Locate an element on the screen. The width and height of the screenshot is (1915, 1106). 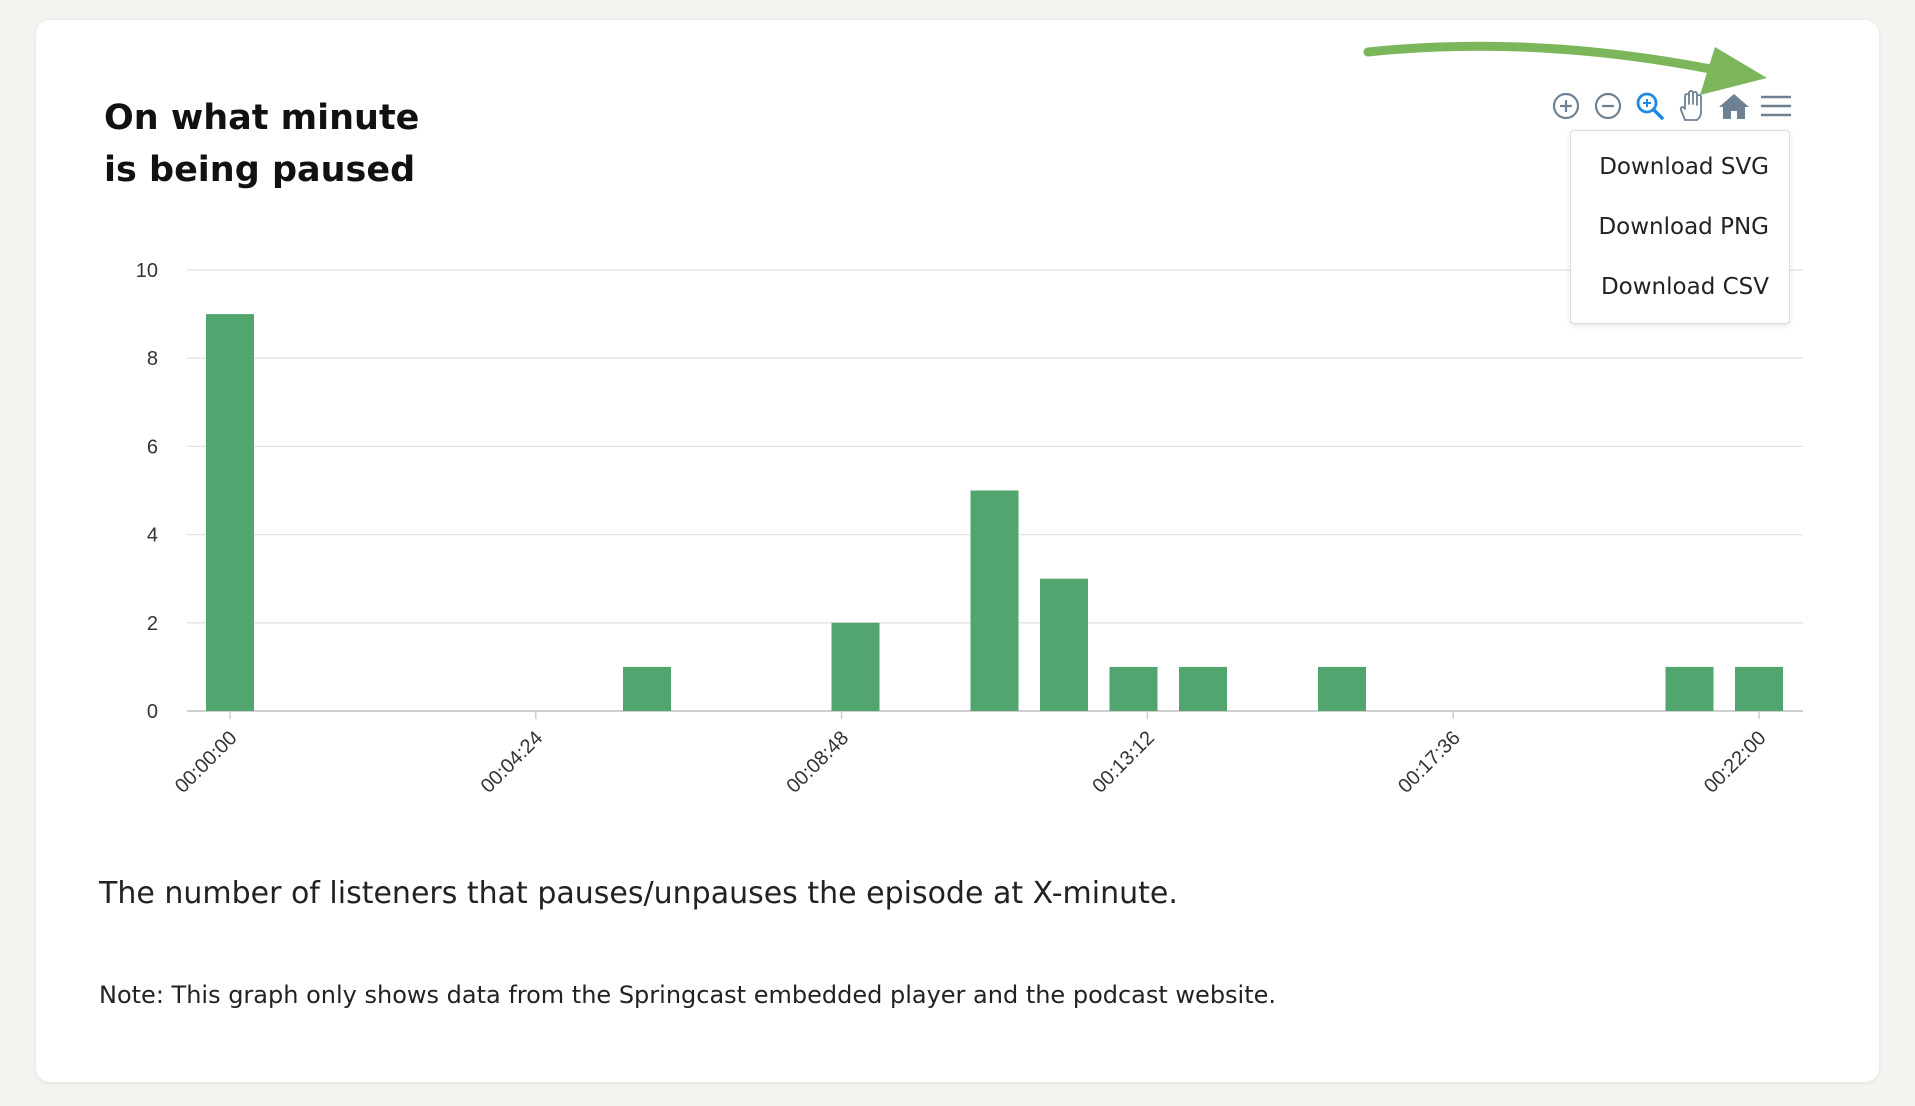
y-tick-label: 6 is located at coordinates (152, 447).